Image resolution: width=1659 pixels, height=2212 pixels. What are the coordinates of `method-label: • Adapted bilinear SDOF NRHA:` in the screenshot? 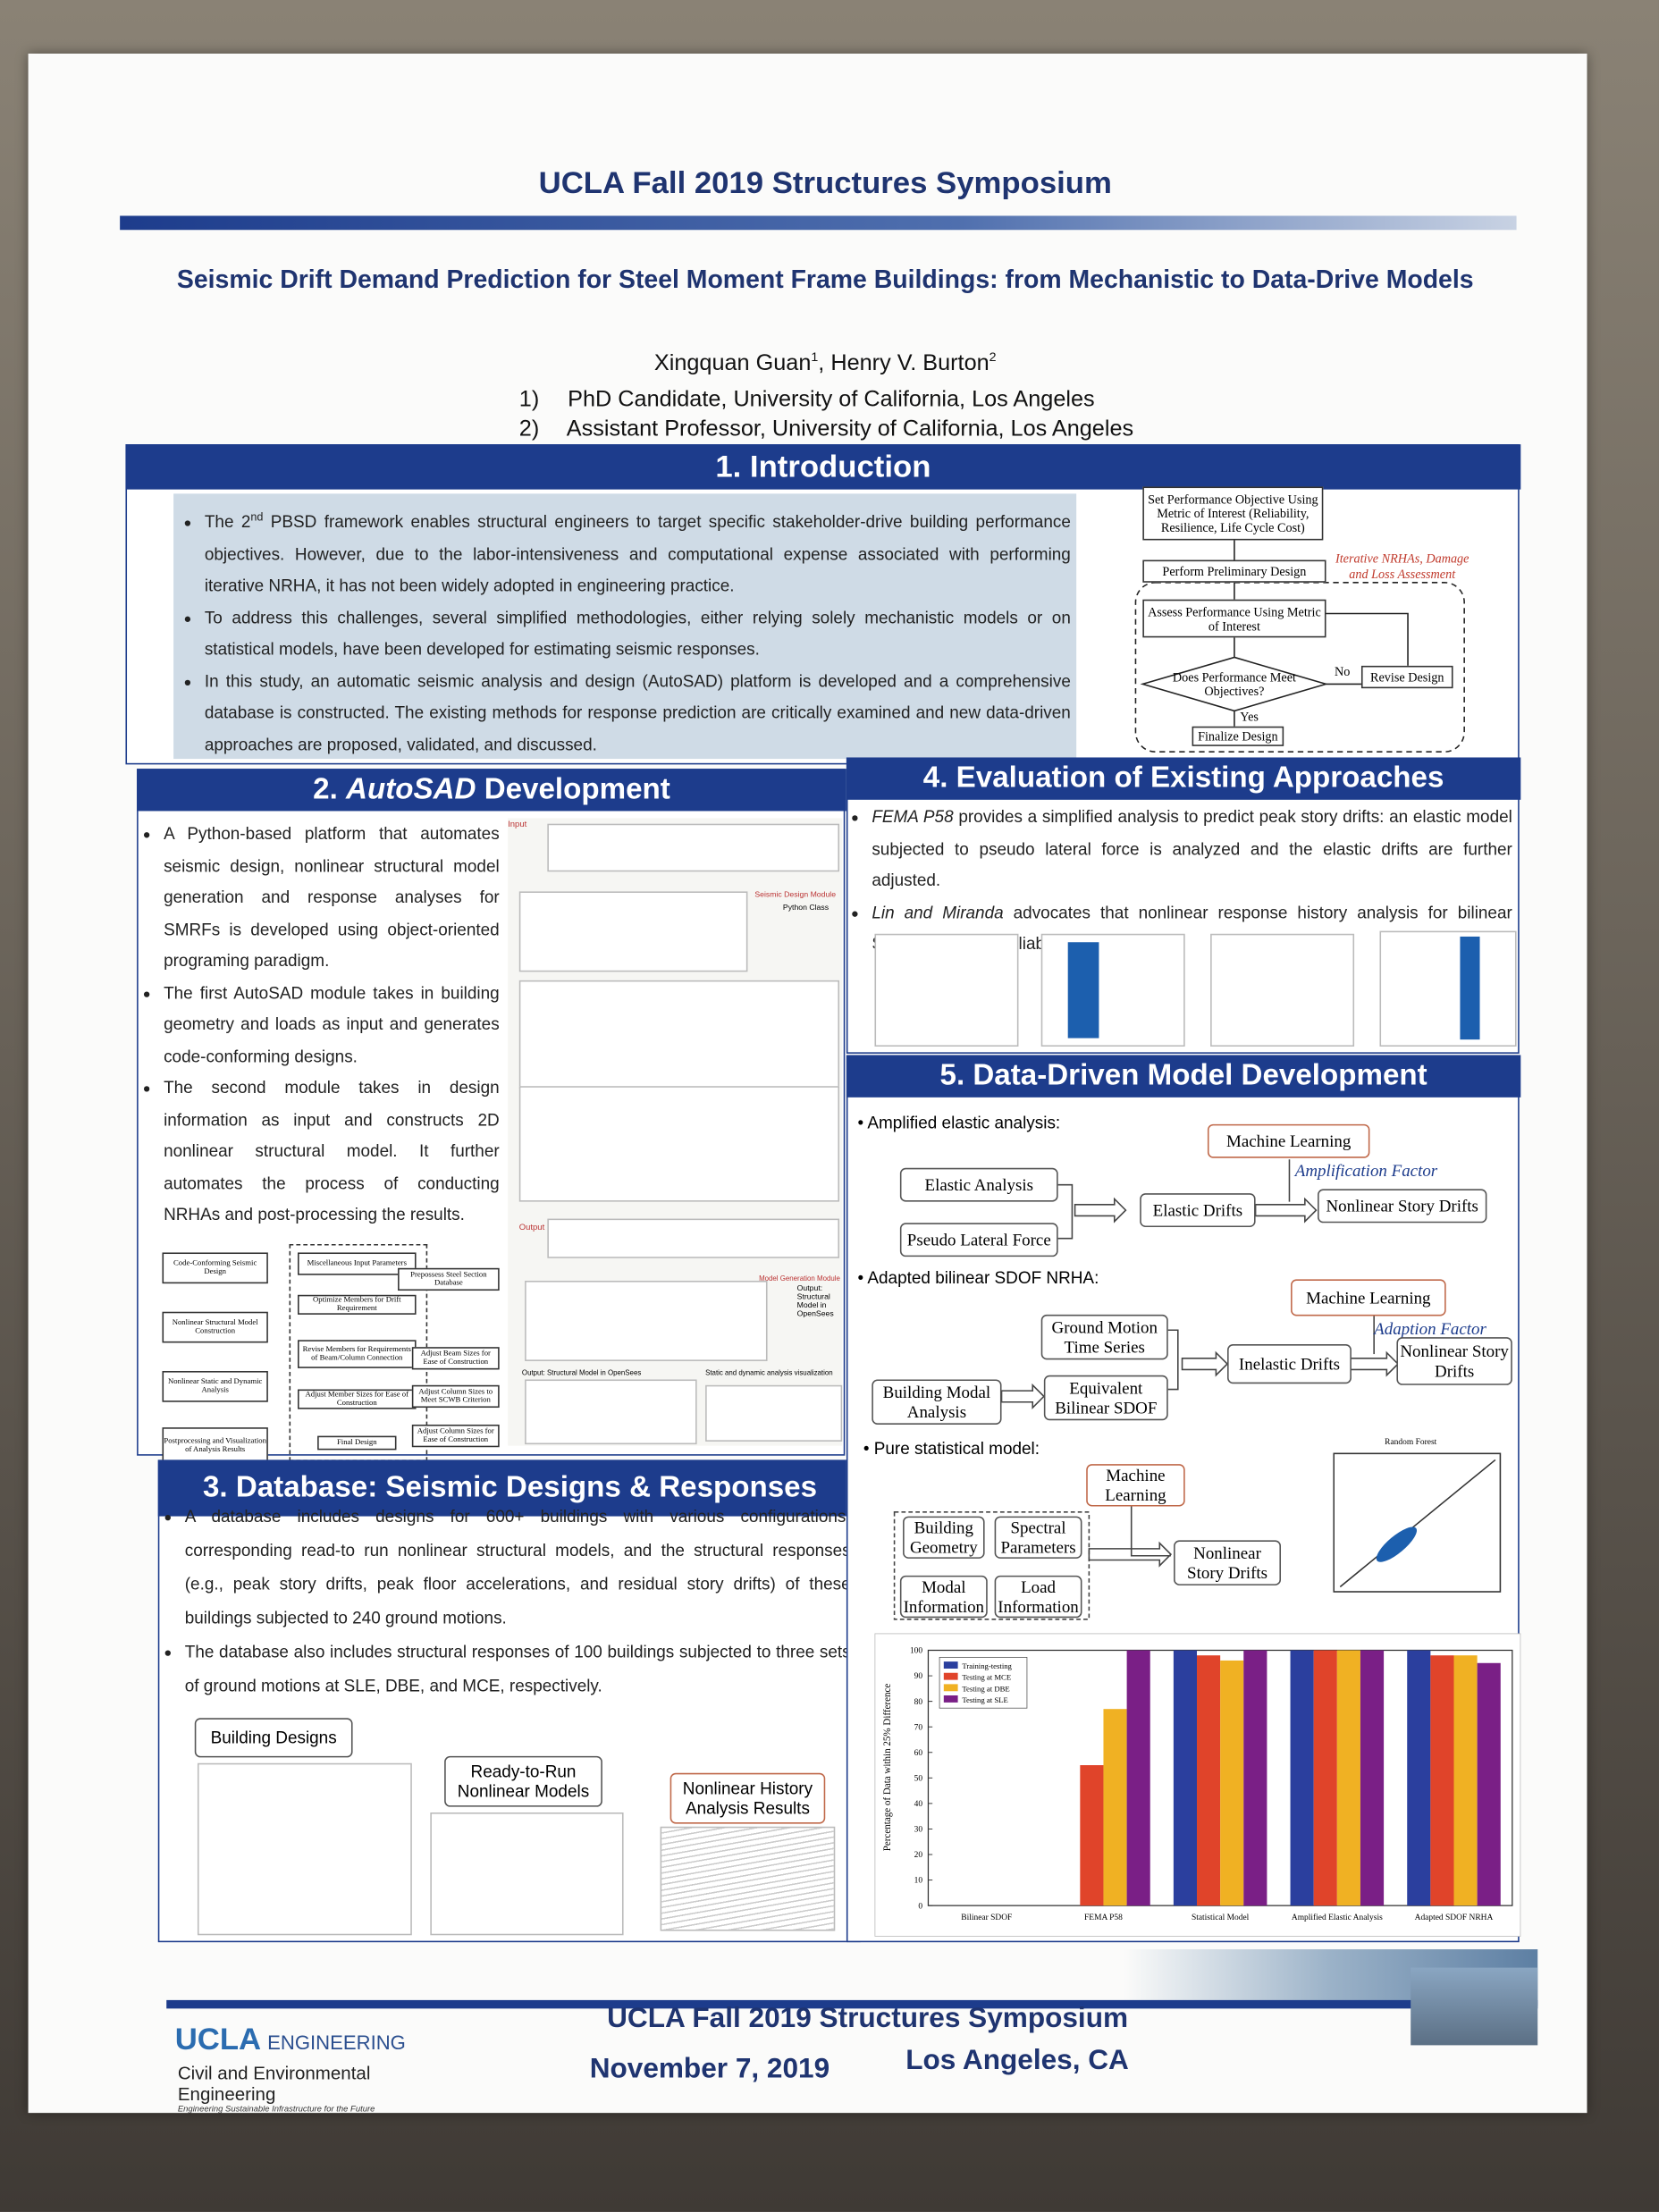 It's located at (978, 1277).